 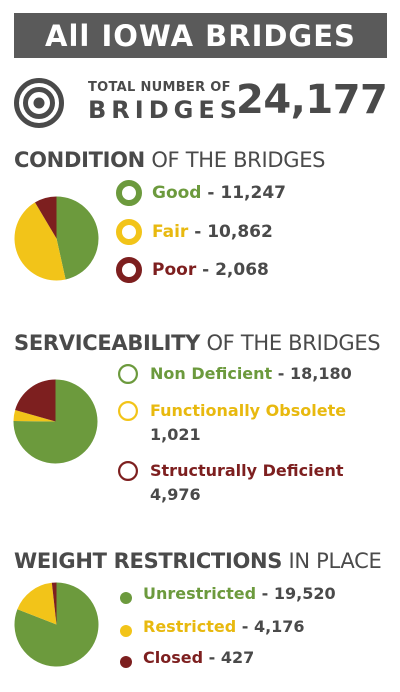 What do you see at coordinates (270, 626) in the screenshot?
I see `legend-value-restricted: - 4,176` at bounding box center [270, 626].